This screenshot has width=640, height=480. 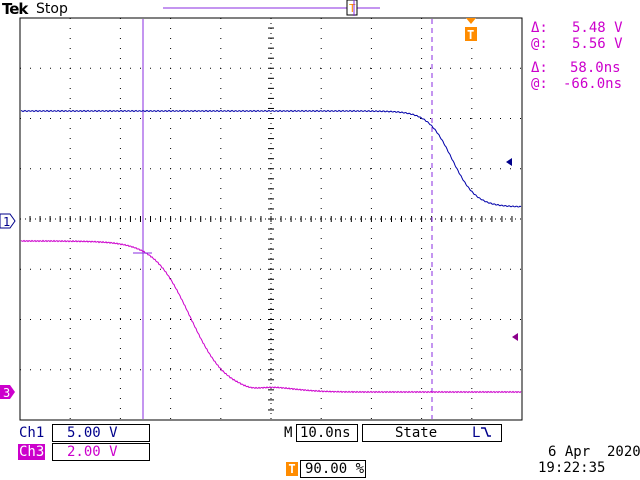 What do you see at coordinates (539, 28) in the screenshot?
I see `voltage-delta-label: Δ:` at bounding box center [539, 28].